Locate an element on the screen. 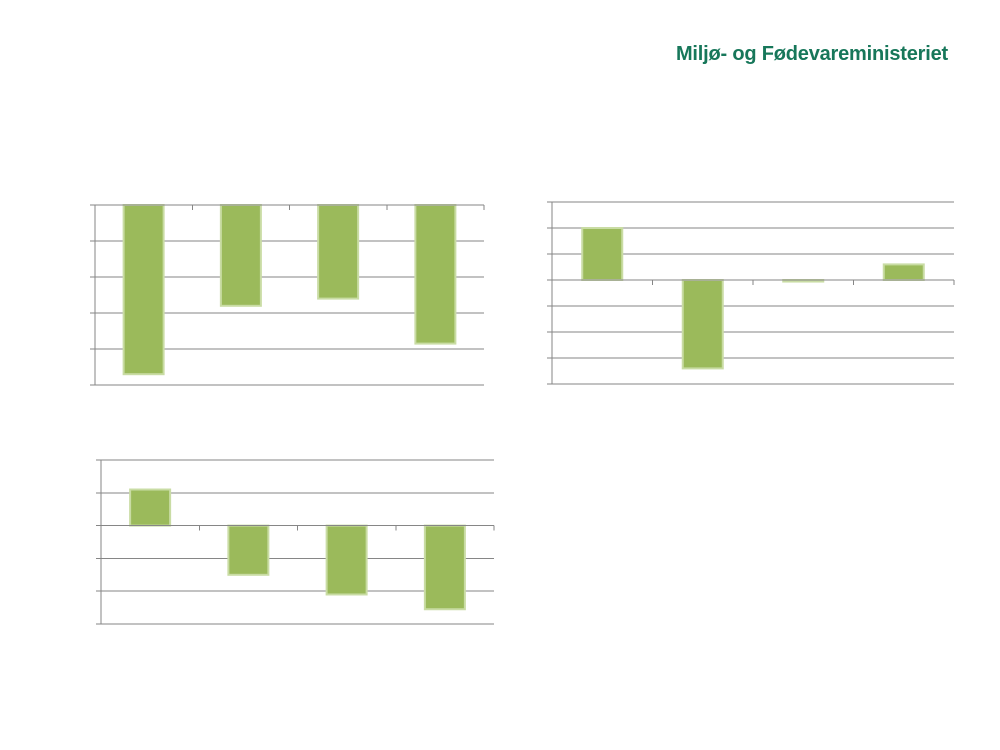 The image size is (1000, 750). chart-top-left is located at coordinates (287, 295).